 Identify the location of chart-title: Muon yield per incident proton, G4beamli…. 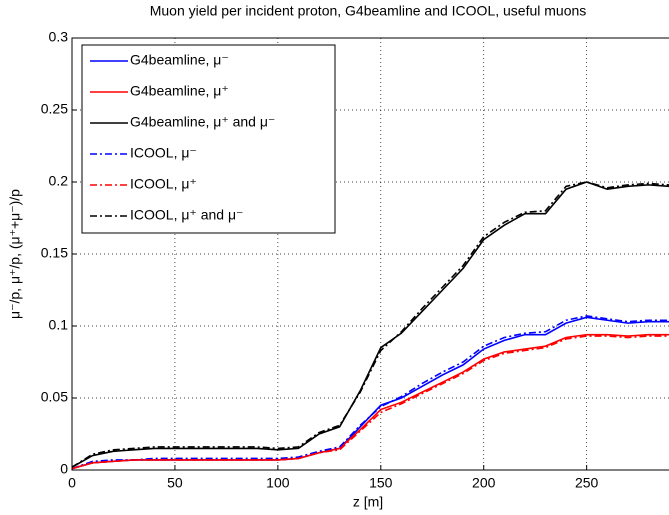
(368, 11).